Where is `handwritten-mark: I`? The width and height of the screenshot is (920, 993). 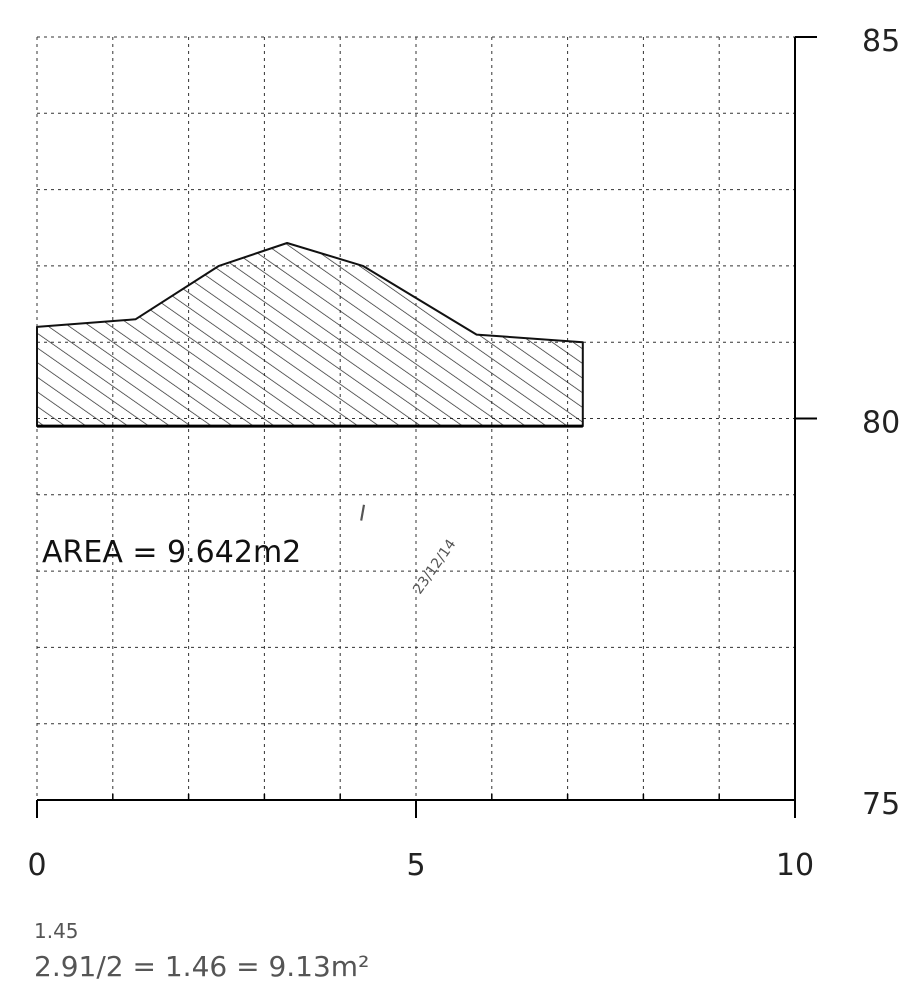 handwritten-mark: I is located at coordinates (362, 514).